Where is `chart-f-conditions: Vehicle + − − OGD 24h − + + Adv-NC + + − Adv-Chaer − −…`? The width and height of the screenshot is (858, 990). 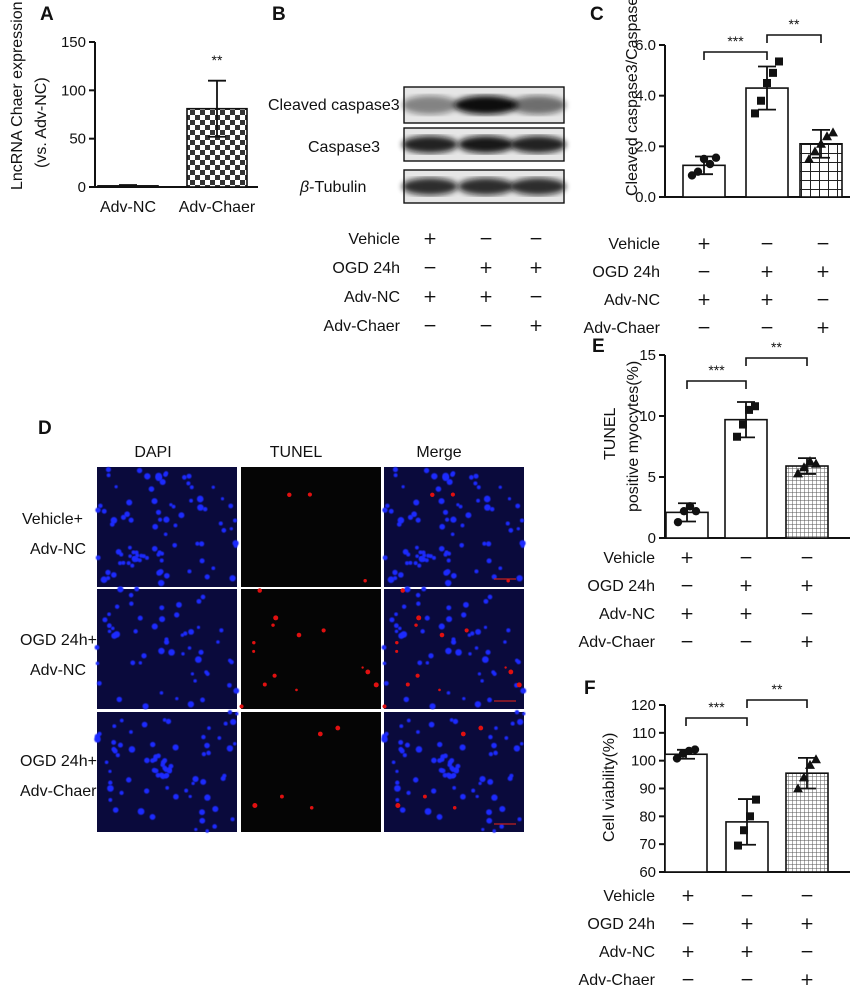
chart-f-conditions: Vehicle + − − OGD 24h − + + Adv-NC + + − Adv-Chaer − −… is located at coordinates (697, 938).